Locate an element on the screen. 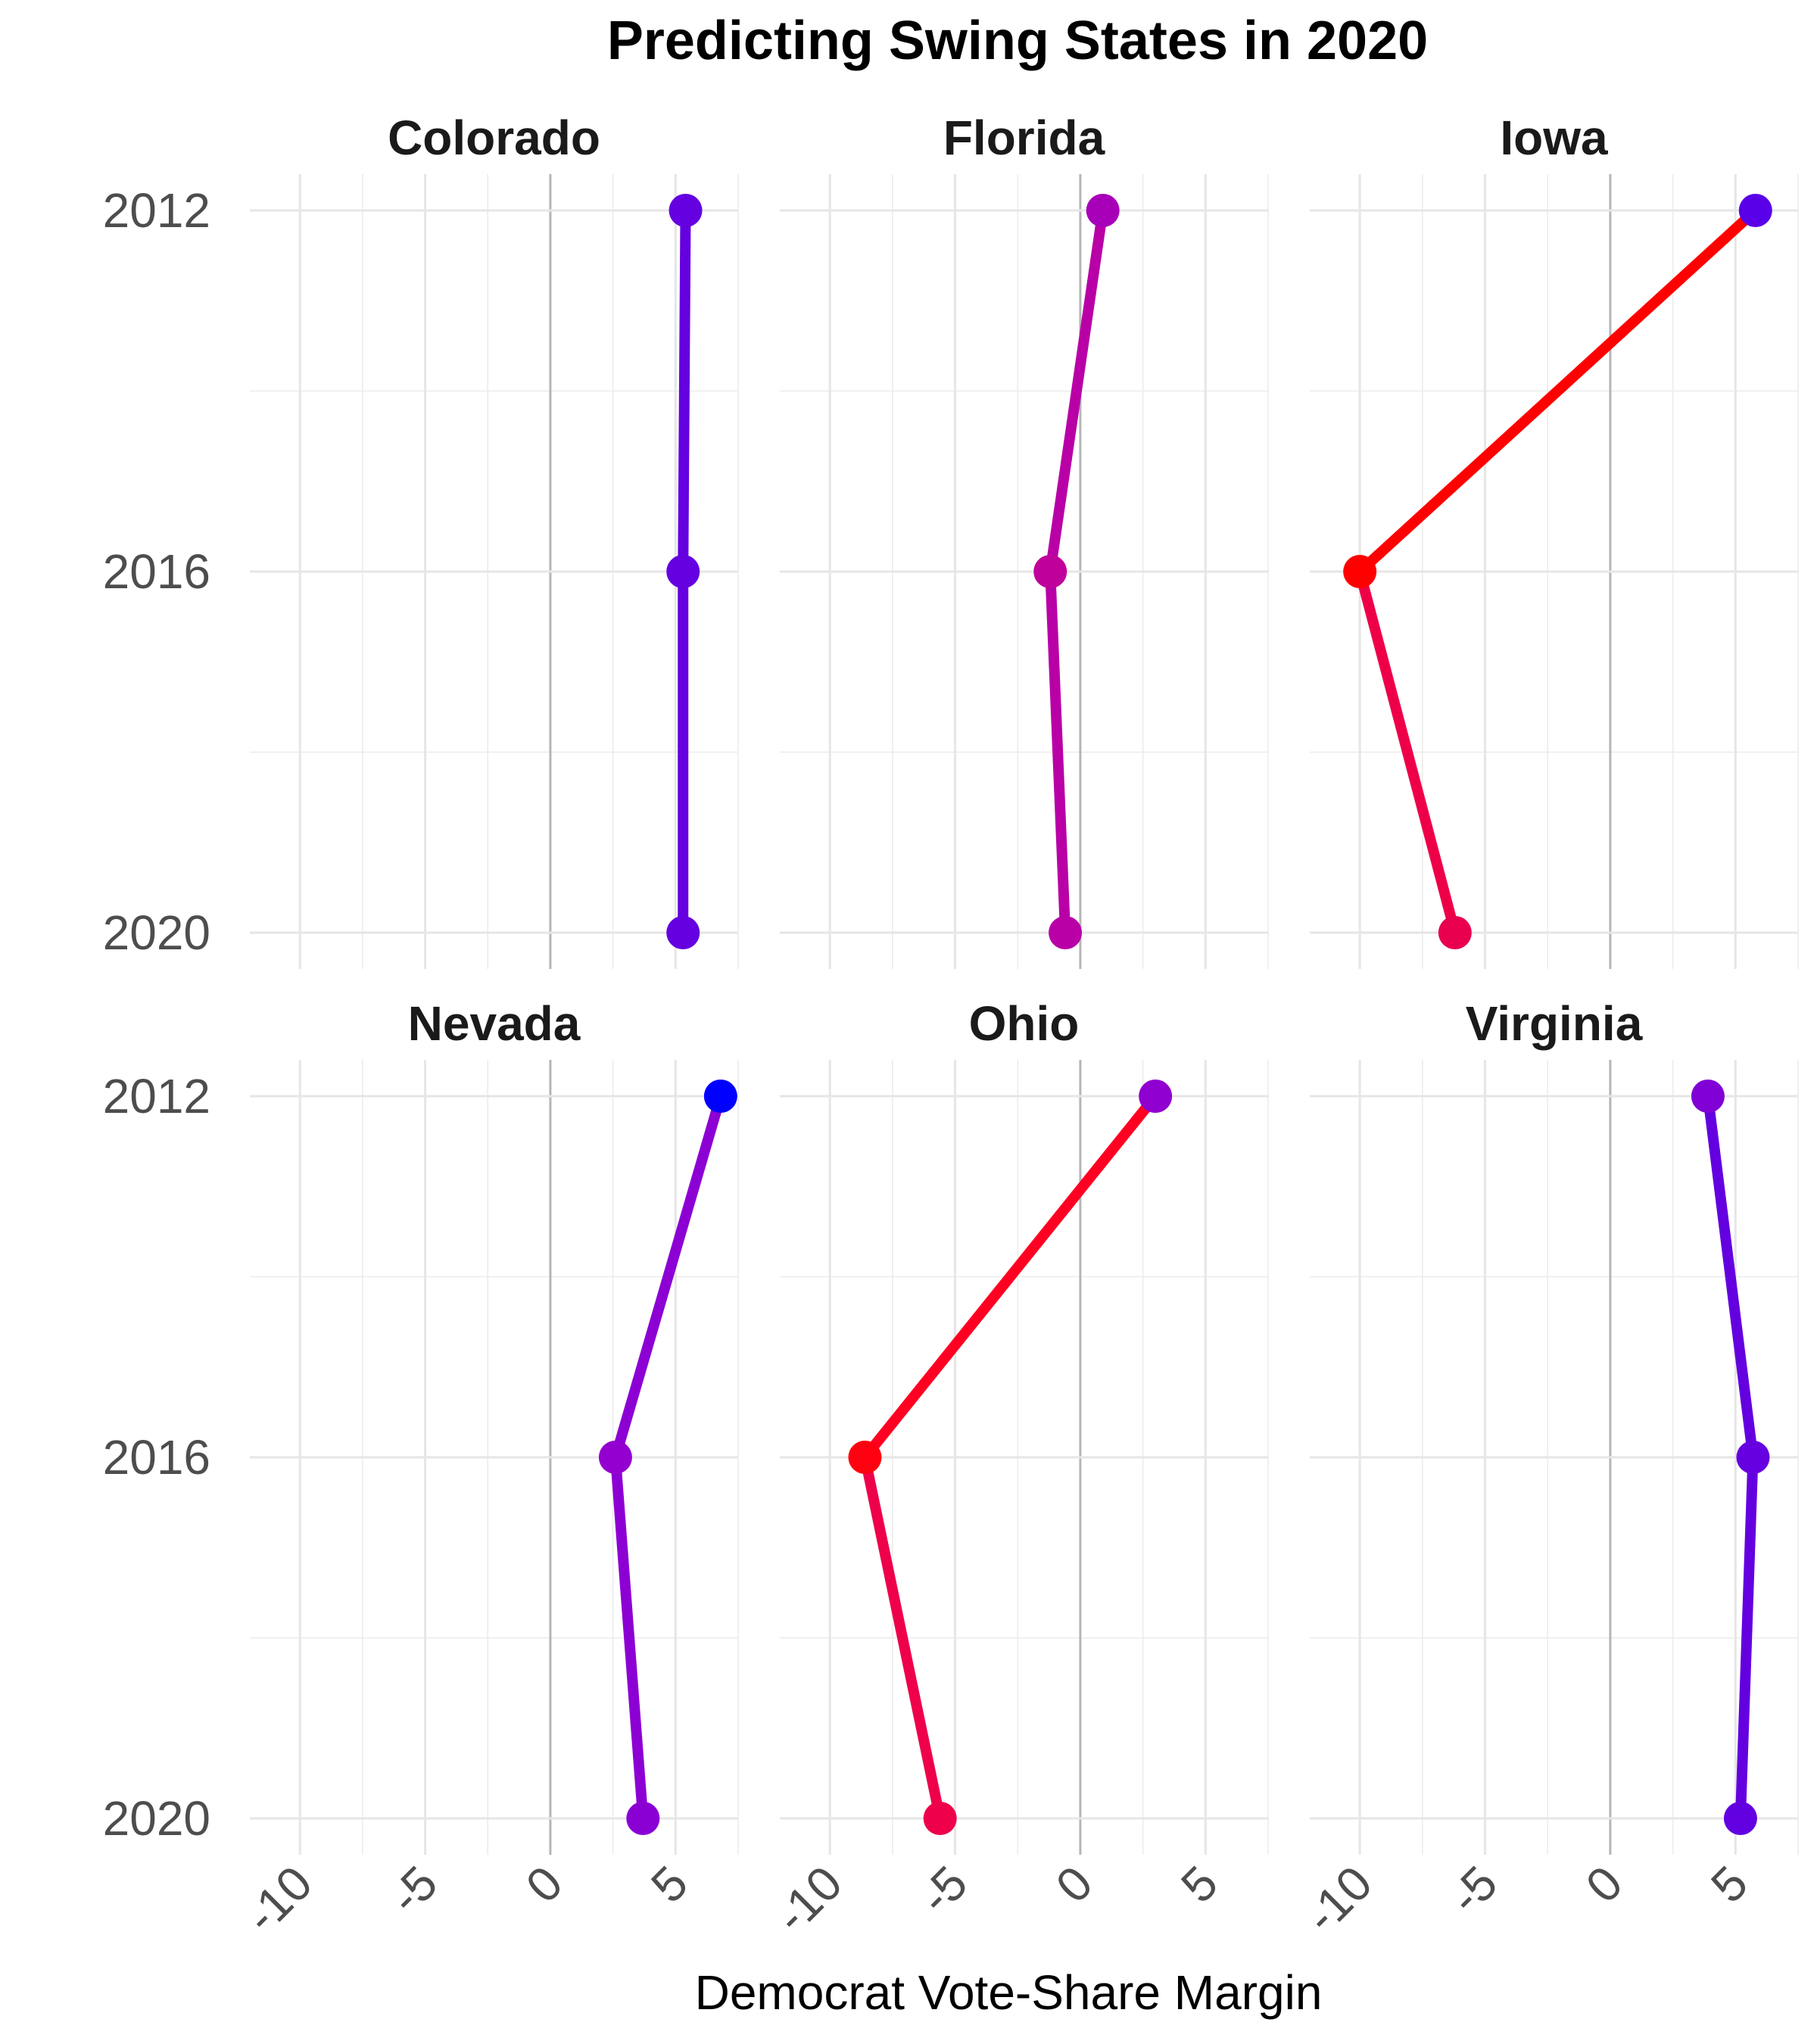  facet-title: Nevada is located at coordinates (495, 1024).